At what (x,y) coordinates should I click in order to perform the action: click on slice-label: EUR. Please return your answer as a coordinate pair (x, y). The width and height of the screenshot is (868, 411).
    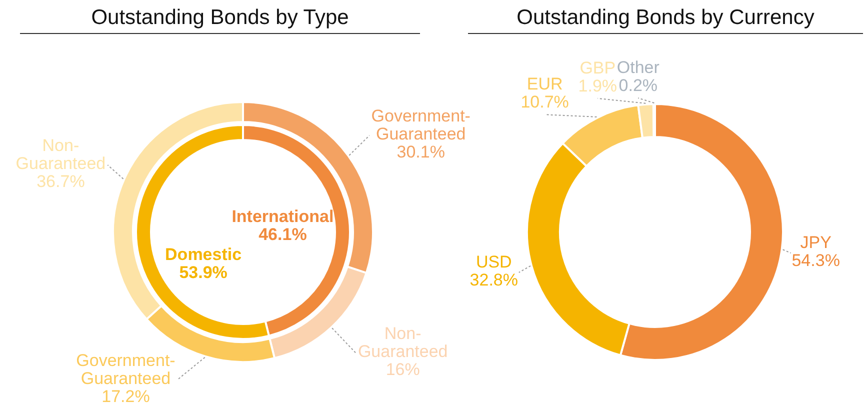
    Looking at the image, I should click on (544, 84).